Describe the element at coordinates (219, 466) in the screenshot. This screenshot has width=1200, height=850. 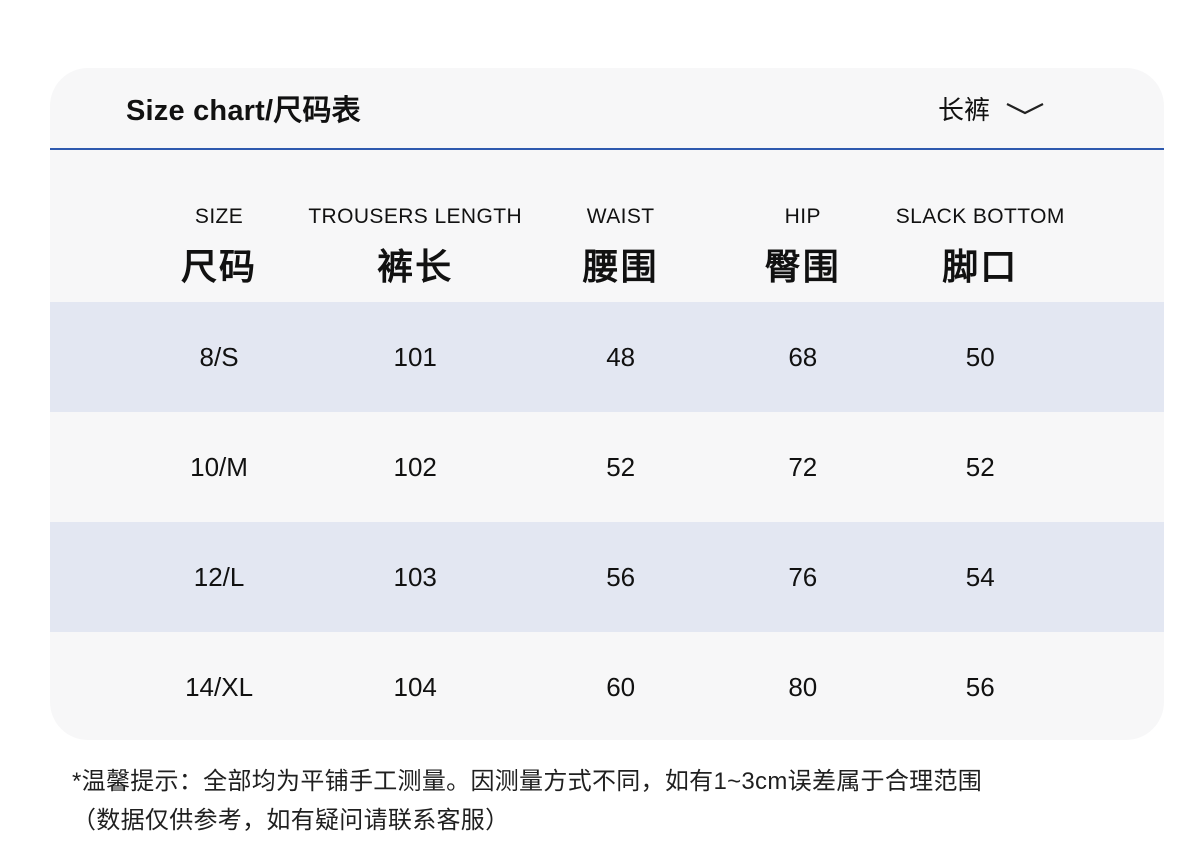
I see `cell-size: 10/M` at that location.